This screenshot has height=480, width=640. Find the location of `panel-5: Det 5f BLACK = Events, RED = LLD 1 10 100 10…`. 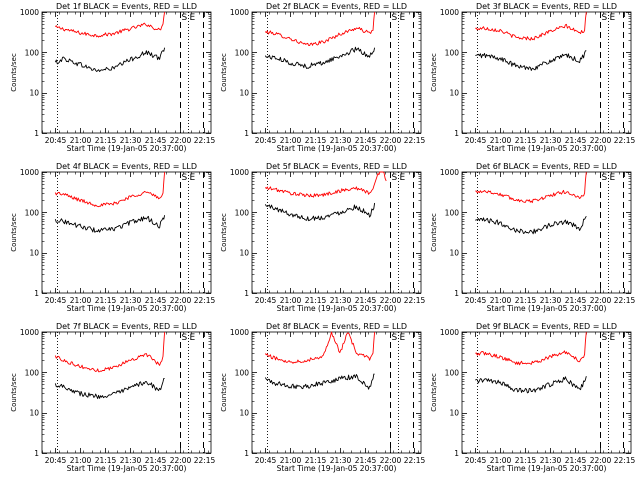

panel-5: Det 5f BLACK = Events, RED = LLD 1 10 100 10… is located at coordinates (323, 237).